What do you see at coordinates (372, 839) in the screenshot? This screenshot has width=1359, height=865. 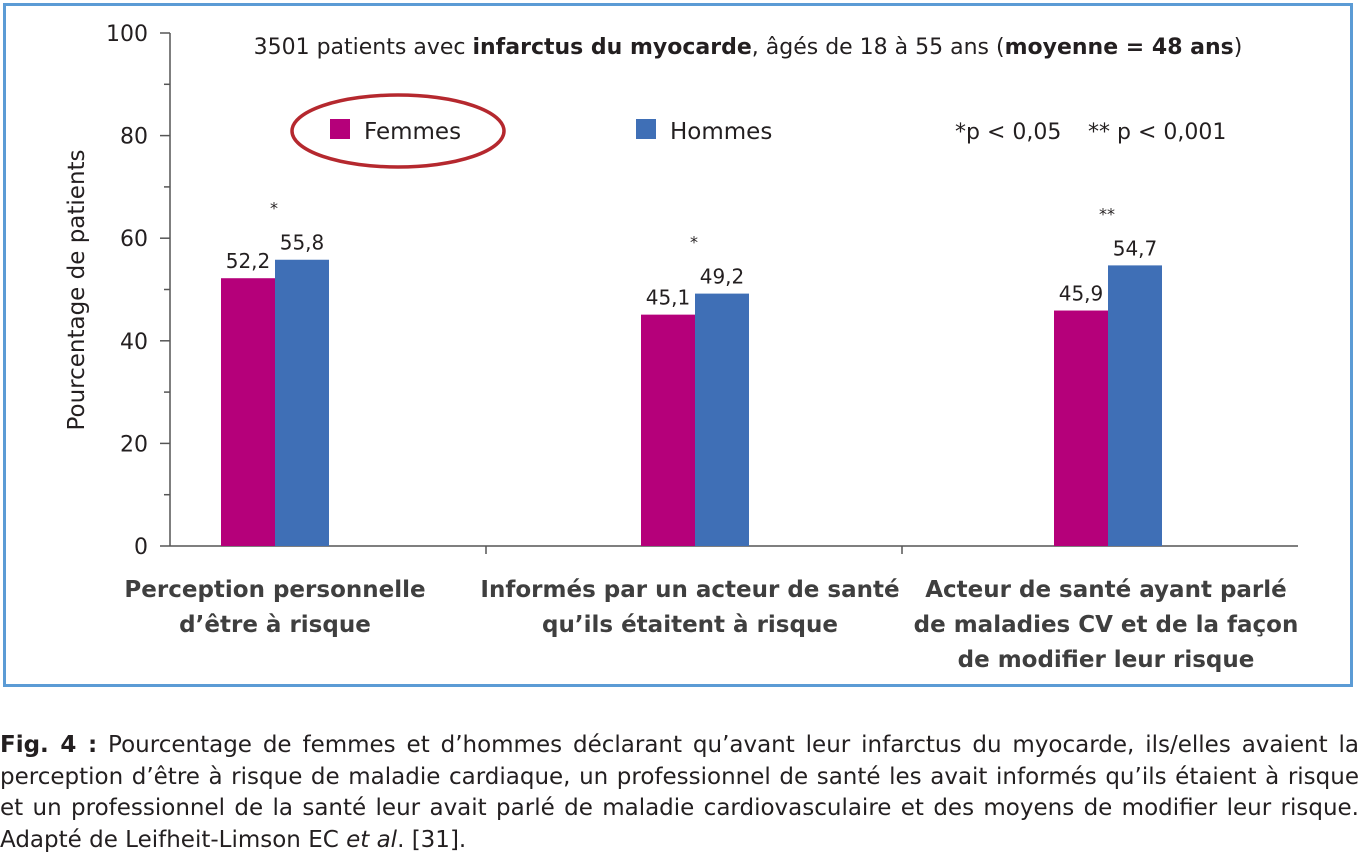 I see `caption-italic: et al` at bounding box center [372, 839].